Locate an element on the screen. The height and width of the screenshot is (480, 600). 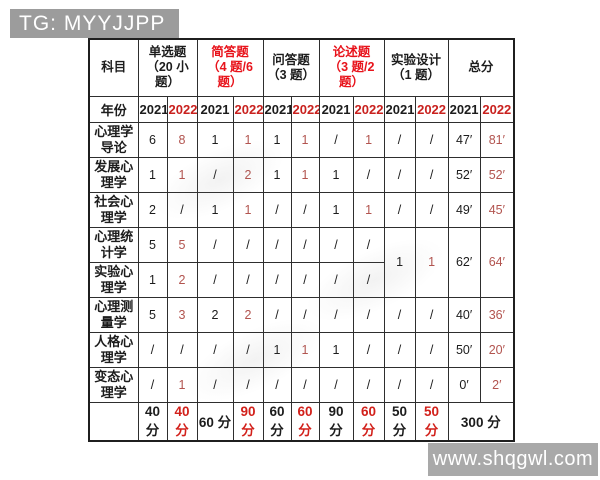
value-cell: 49′ is located at coordinates (464, 209).